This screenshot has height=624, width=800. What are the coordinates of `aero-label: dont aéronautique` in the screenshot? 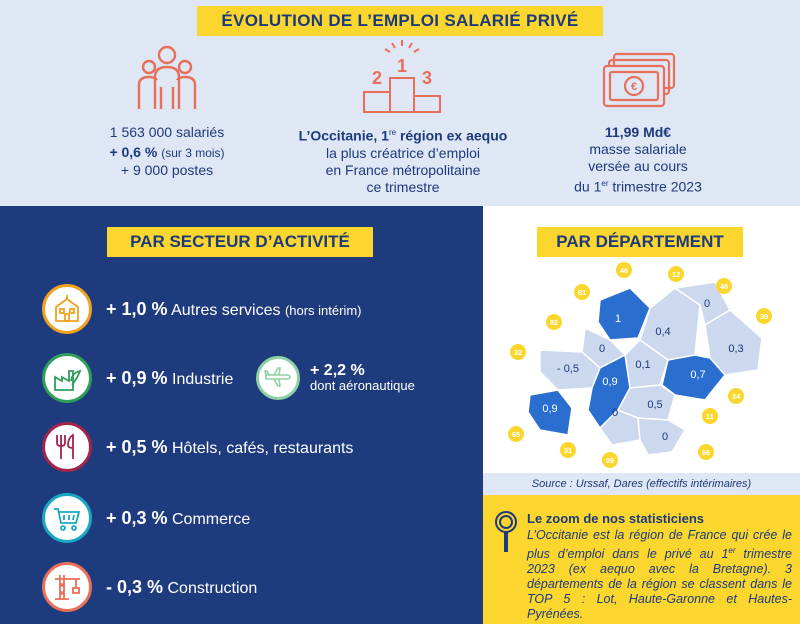 It's located at (362, 385).